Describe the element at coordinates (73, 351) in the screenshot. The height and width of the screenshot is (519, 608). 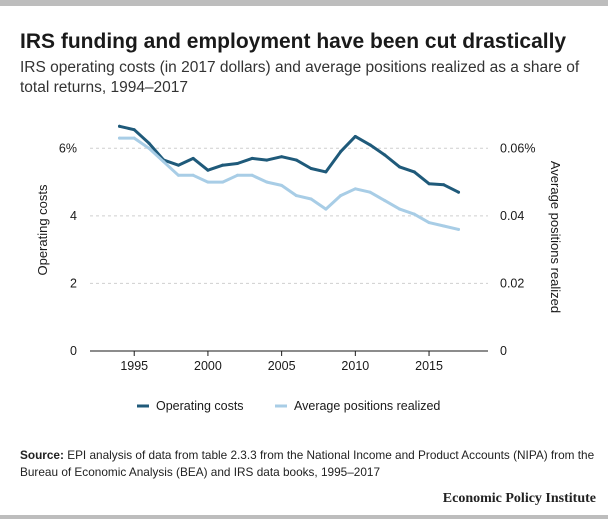
I see `left-tick-label: 0` at that location.